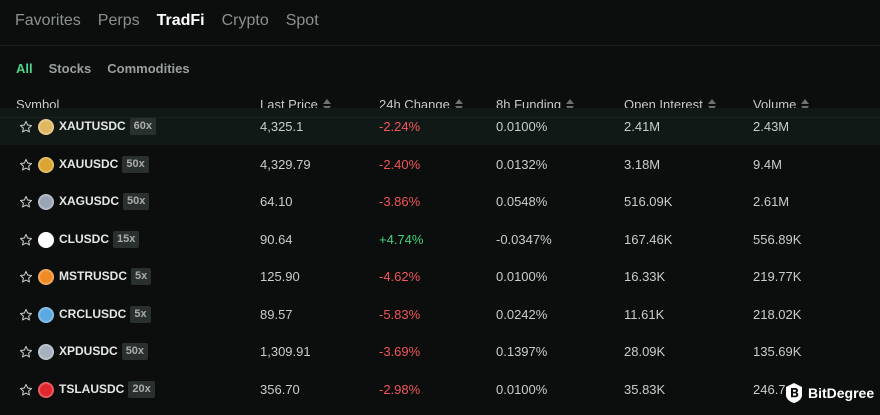 The height and width of the screenshot is (415, 880). Describe the element at coordinates (105, 314) in the screenshot. I see `symbol-cell: CRCLUSDC 5x` at that location.